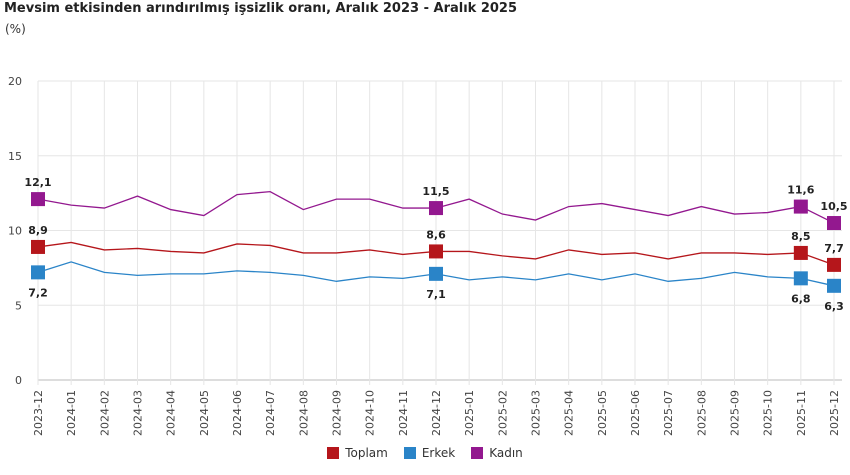  I want to click on data-label: 8,5, so click(801, 236).